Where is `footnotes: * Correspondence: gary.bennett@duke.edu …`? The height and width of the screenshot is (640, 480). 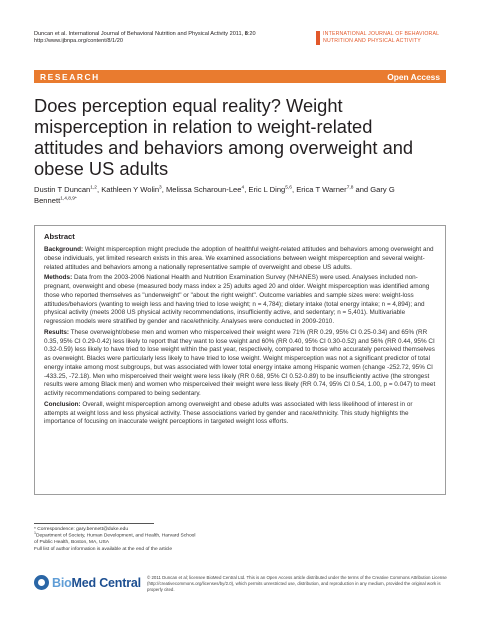 footnotes: * Correspondence: gary.bennett@duke.edu … is located at coordinates (144, 538).